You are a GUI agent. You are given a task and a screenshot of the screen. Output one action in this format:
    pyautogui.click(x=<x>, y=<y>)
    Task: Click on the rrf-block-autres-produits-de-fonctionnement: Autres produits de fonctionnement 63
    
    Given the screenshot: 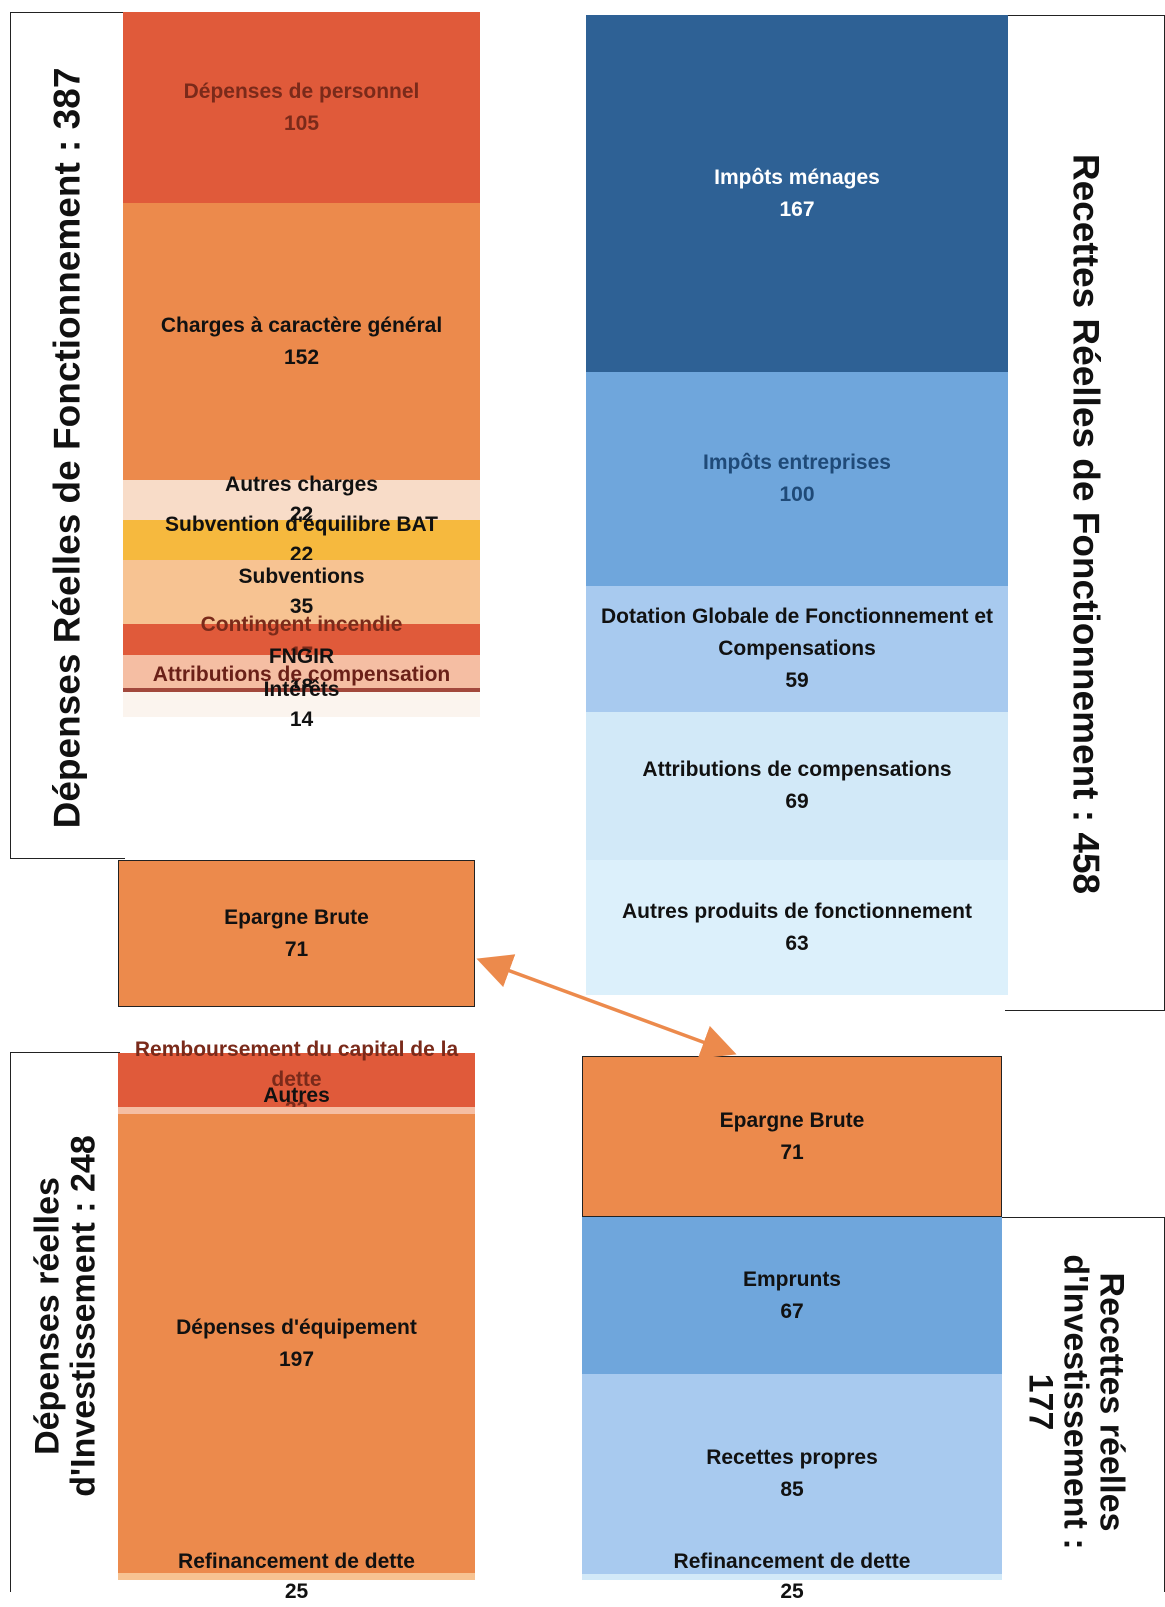 What is the action you would take?
    pyautogui.click(x=797, y=927)
    